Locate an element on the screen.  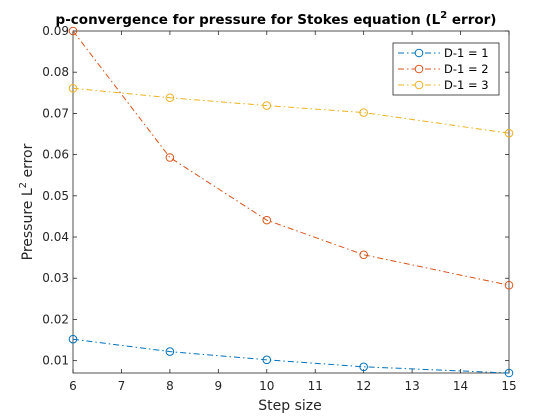
y-tick-label: 0.06 is located at coordinates (55, 155).